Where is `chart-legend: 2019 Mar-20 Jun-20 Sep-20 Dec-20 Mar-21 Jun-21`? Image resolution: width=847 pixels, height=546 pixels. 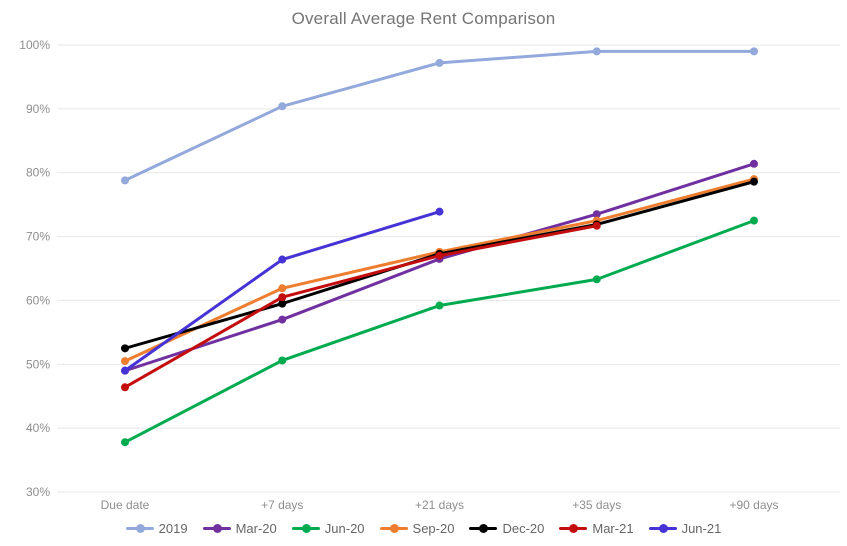 chart-legend: 2019 Mar-20 Jun-20 Sep-20 Dec-20 Mar-21 Jun-21 is located at coordinates (423, 528).